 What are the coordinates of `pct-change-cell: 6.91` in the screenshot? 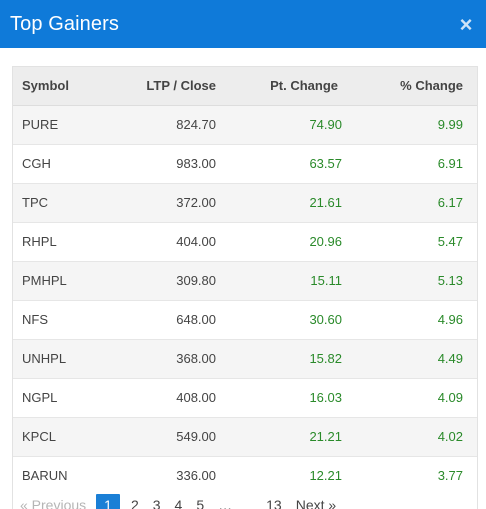 It's located at (450, 163).